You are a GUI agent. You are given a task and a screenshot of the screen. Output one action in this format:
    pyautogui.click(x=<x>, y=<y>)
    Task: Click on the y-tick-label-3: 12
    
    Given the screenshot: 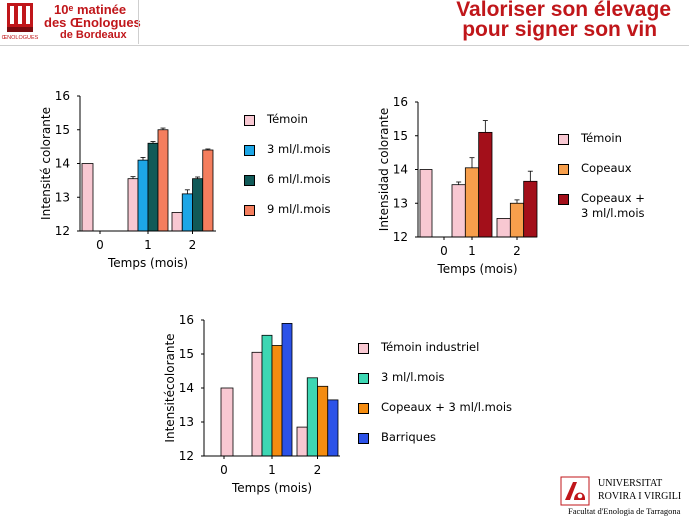 What is the action you would take?
    pyautogui.click(x=186, y=456)
    